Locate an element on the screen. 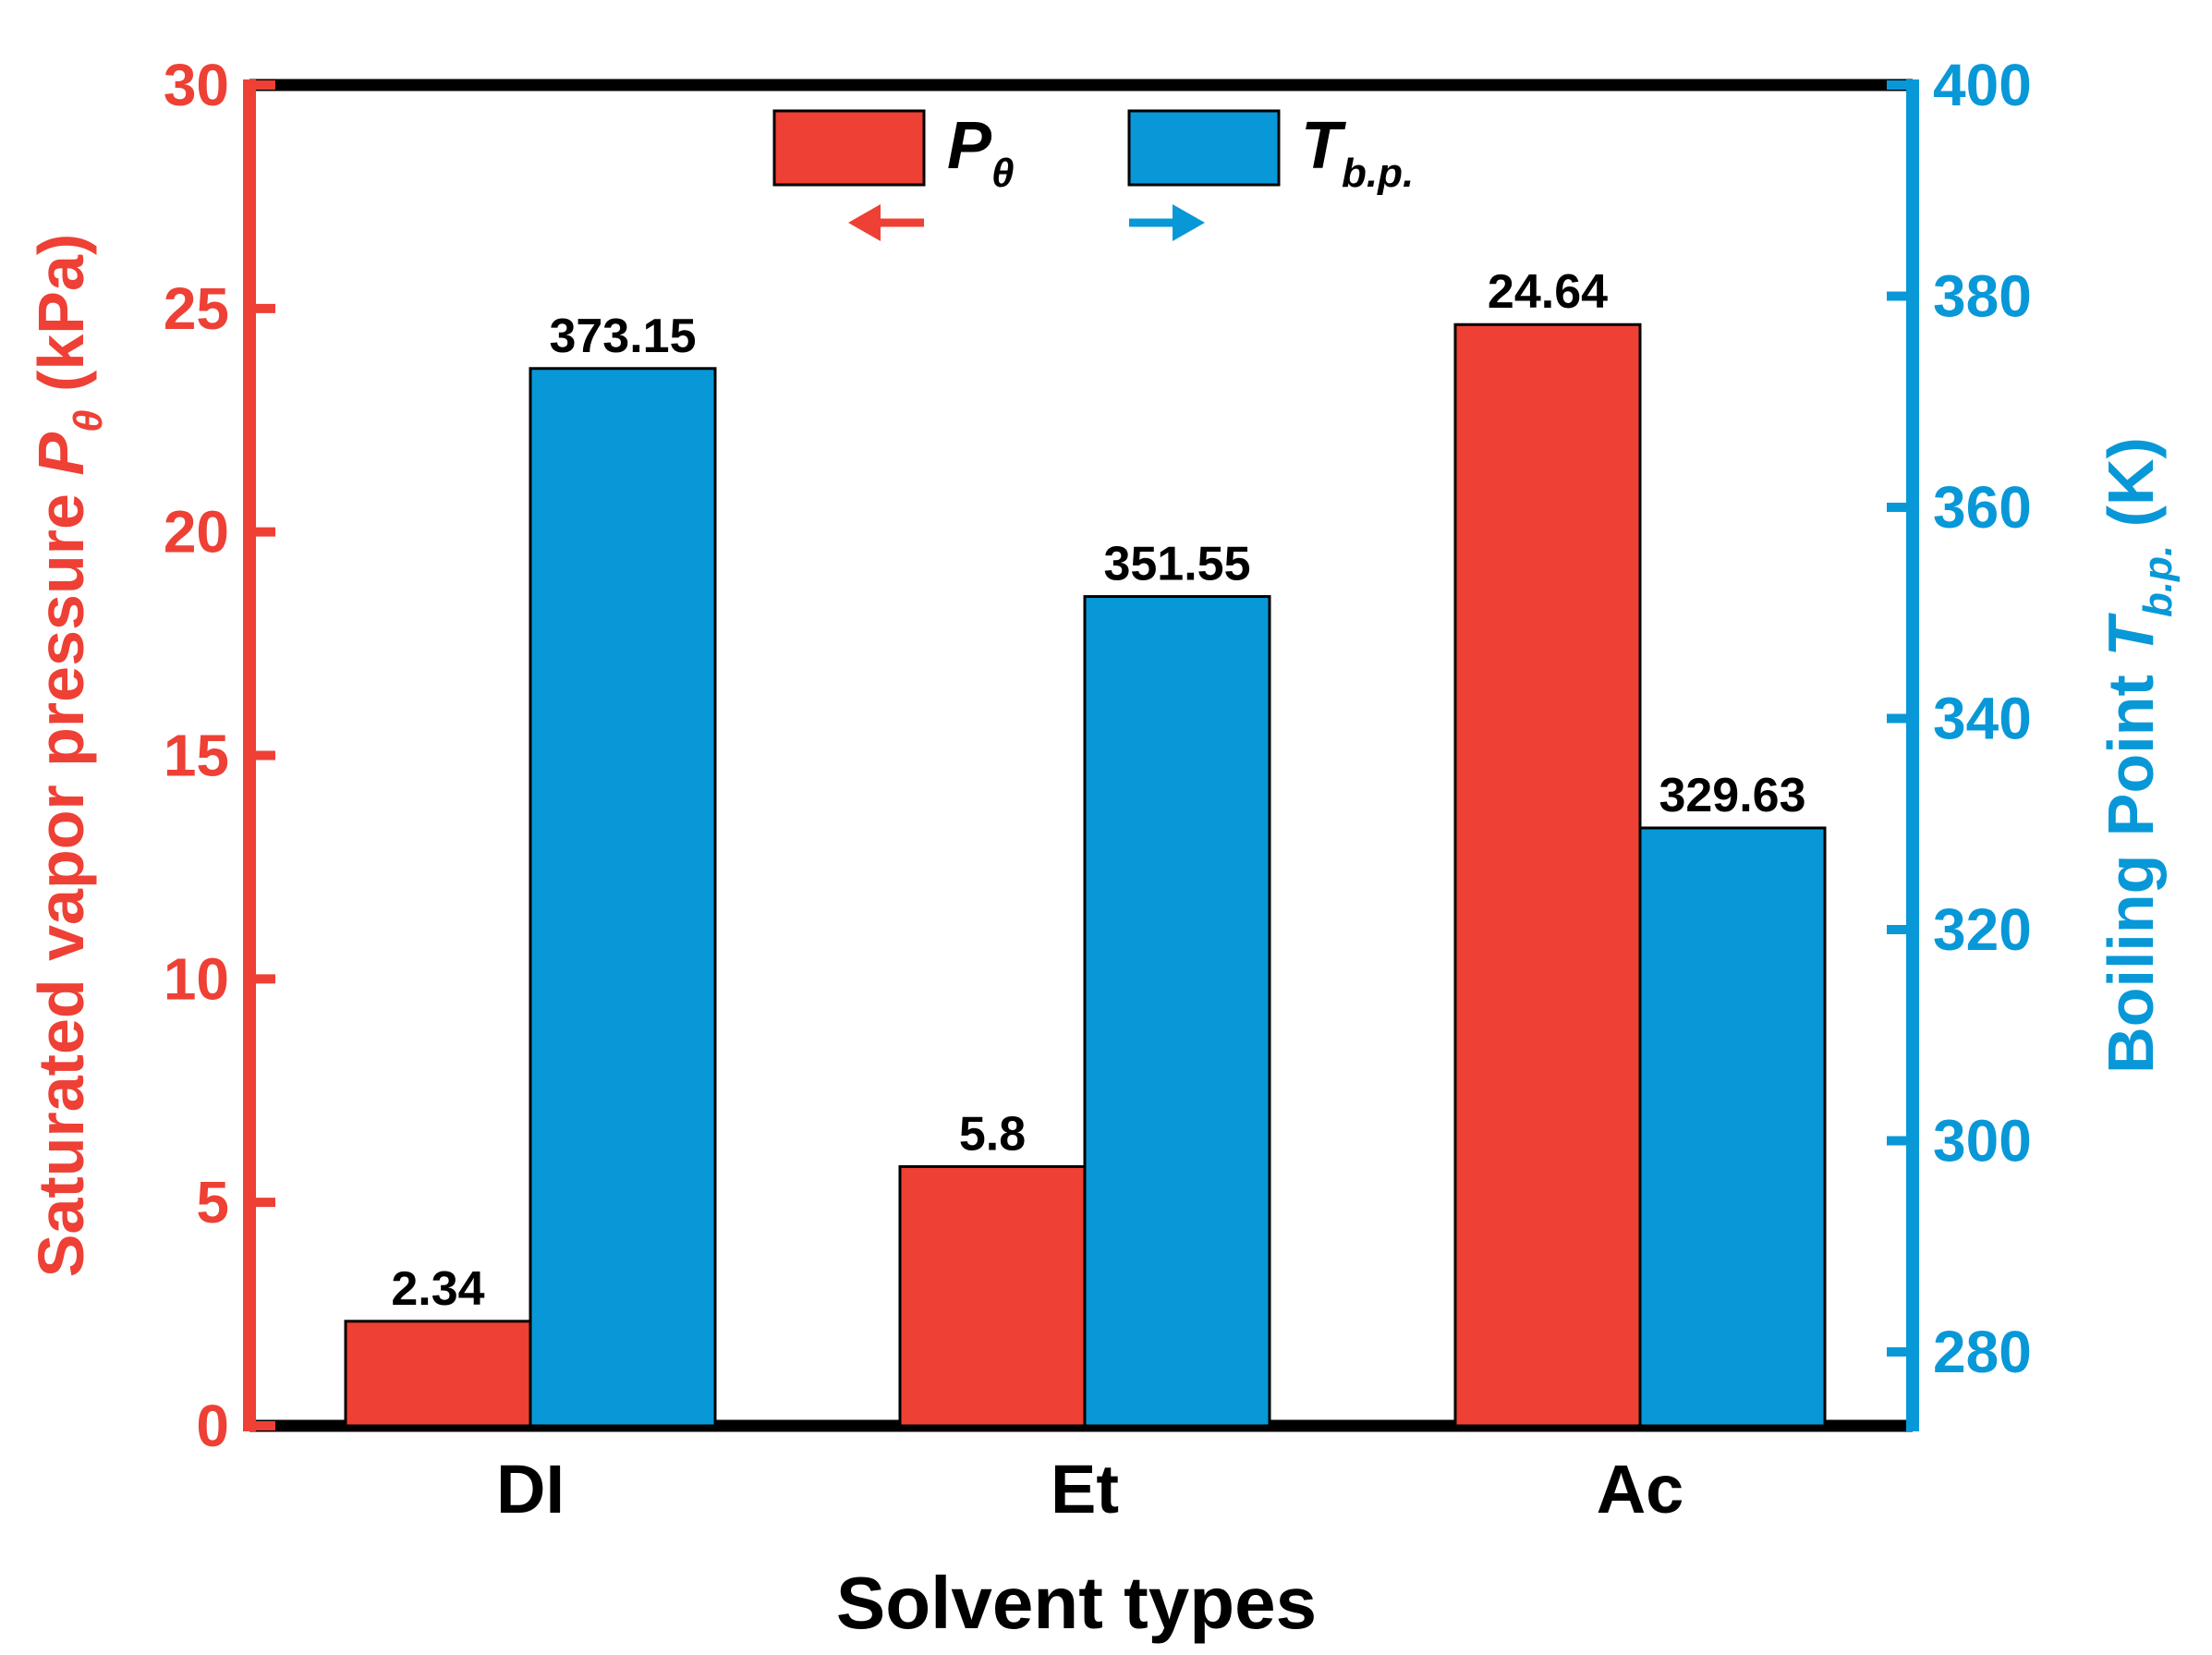  bar-label-boiling-Et: 351.55 is located at coordinates (1176, 564).